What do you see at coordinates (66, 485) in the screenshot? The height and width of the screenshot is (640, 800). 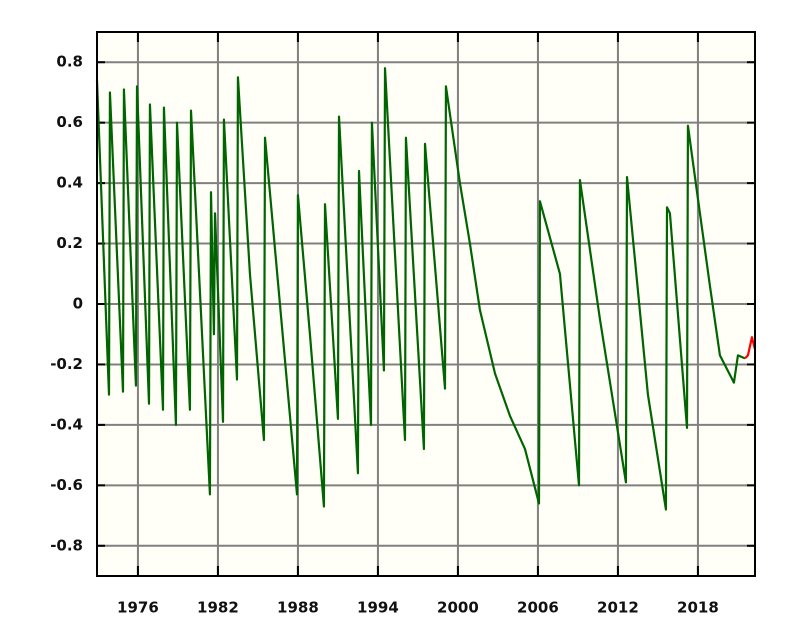 I see `y-tick-label: -0.6` at bounding box center [66, 485].